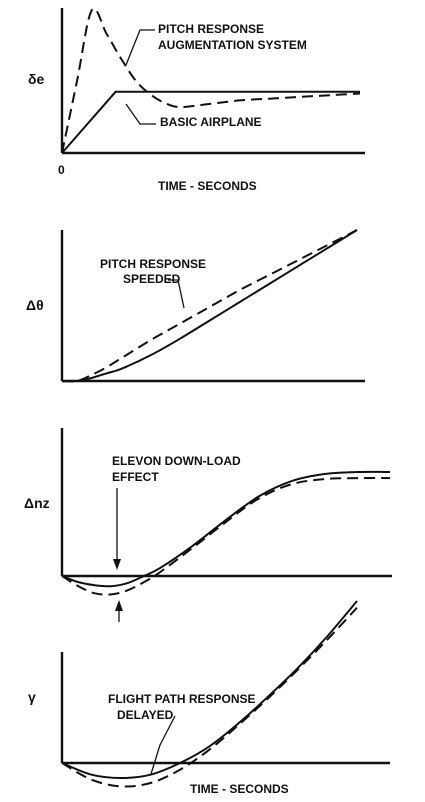 The image size is (425, 802). Describe the element at coordinates (232, 45) in the screenshot. I see `annotation-line-2: AUGMENTATION SYSTEM` at that location.